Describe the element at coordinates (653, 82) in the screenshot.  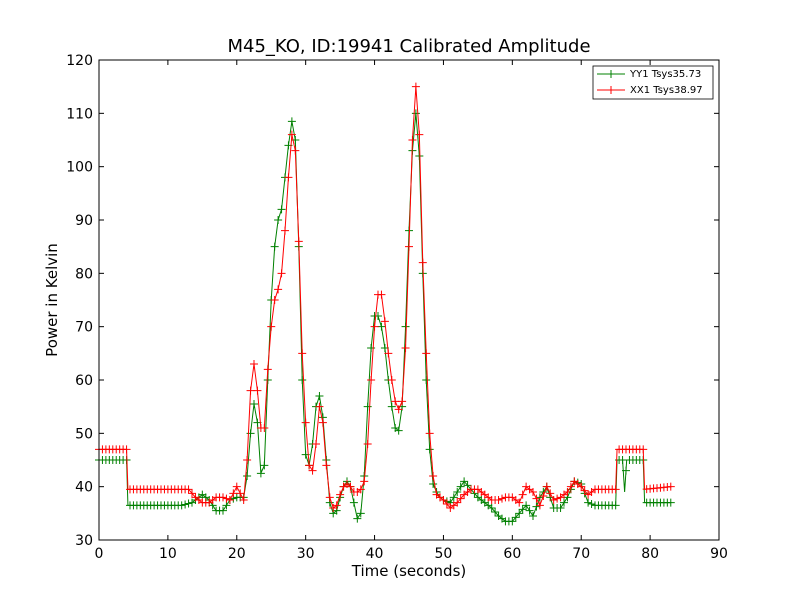
I see `legend: YY1 Tsys35.73 XX1 Tsys38.97` at that location.